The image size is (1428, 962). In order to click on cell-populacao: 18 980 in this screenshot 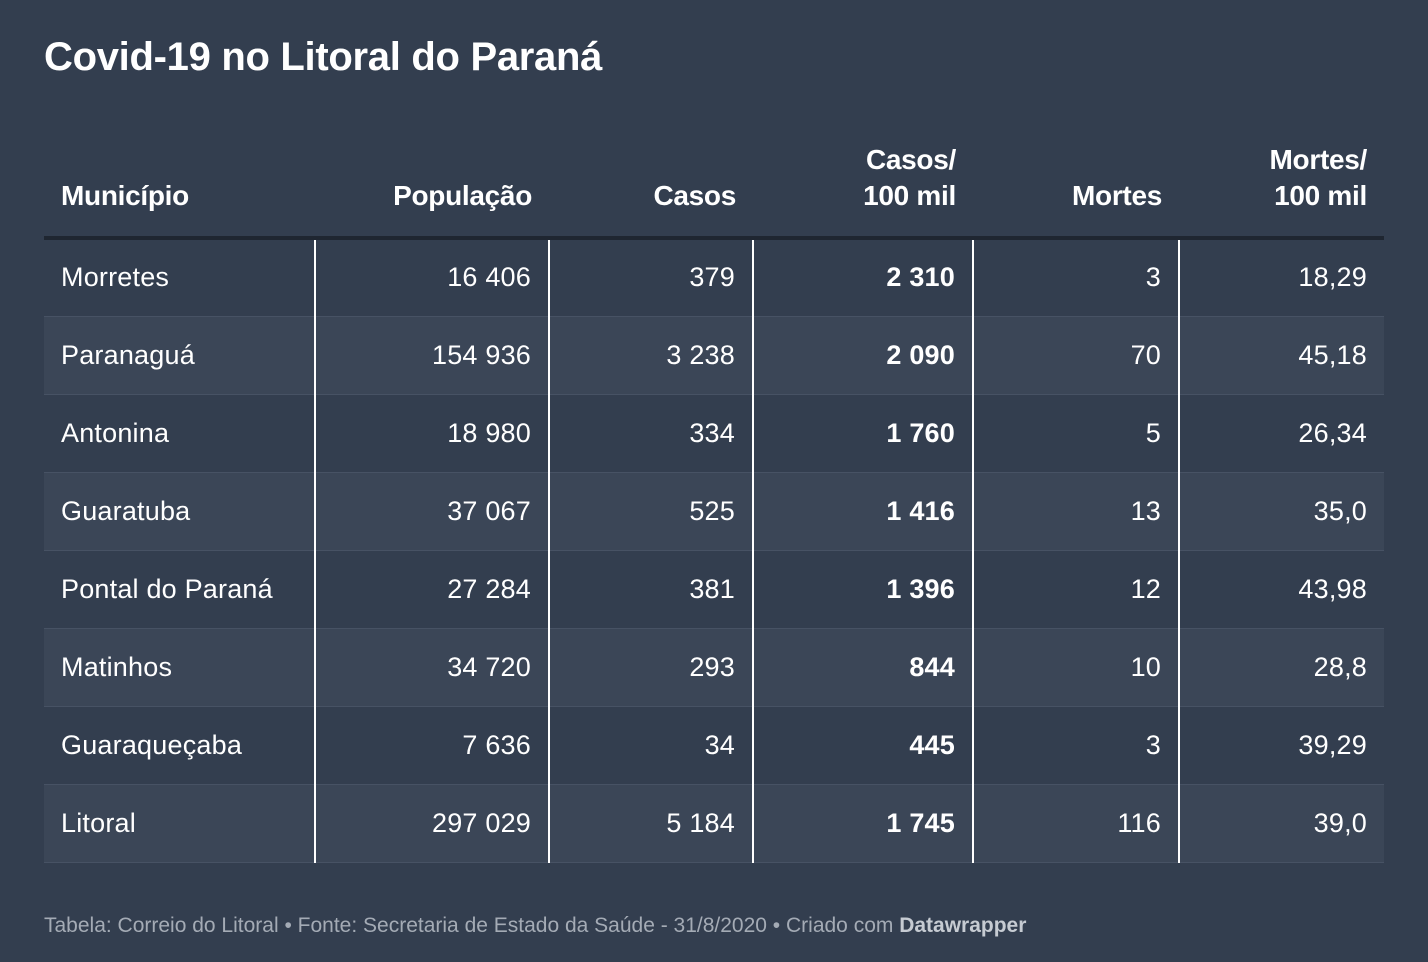, I will do `click(432, 433)`.